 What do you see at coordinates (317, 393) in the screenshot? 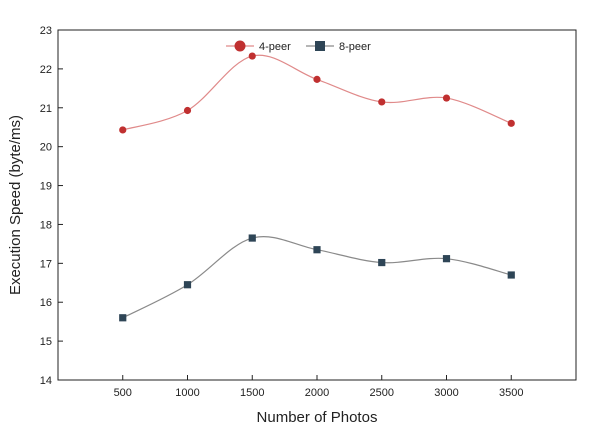
I see `x-tick-label: 2000` at bounding box center [317, 393].